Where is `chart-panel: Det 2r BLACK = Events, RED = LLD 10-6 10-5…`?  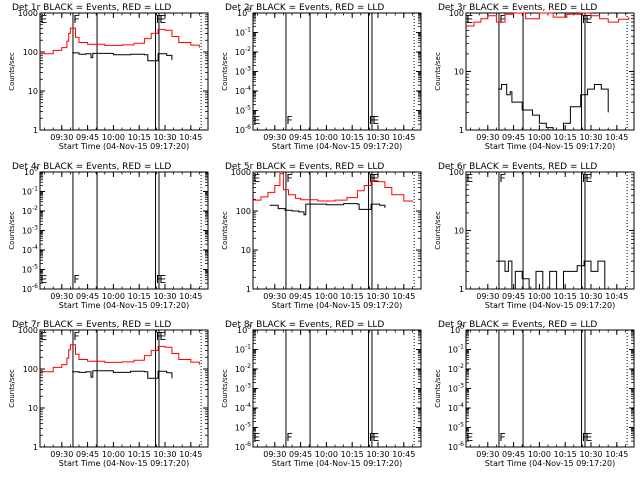
chart-panel: Det 2r BLACK = Events, RED = LLD 10-6 10-5… is located at coordinates (321, 77).